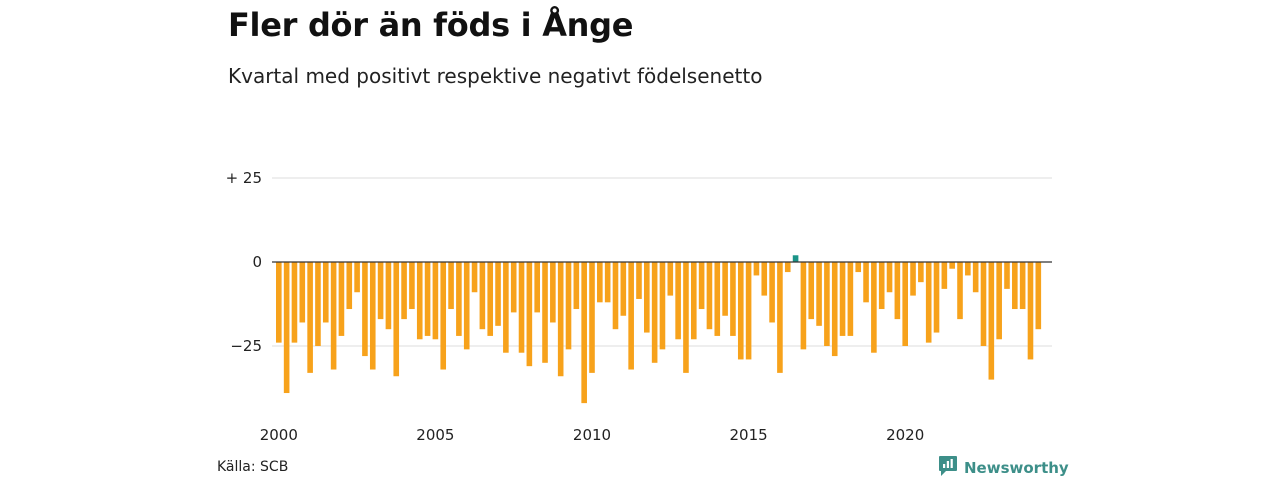  What do you see at coordinates (600, 282) in the screenshot?
I see `bar-2010Q2` at bounding box center [600, 282].